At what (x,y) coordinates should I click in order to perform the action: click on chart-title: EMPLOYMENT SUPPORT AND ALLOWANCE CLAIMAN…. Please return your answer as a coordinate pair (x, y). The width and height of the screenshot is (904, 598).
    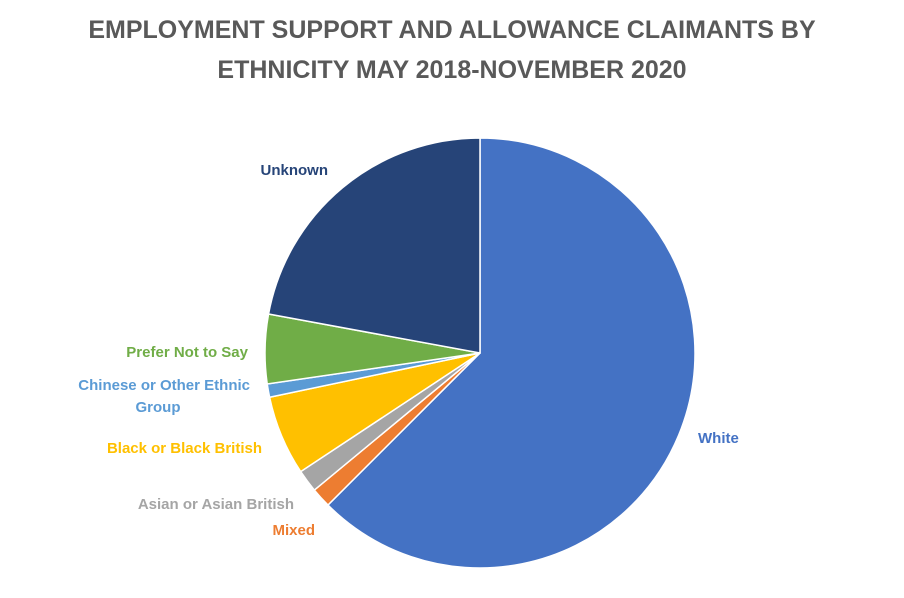
    Looking at the image, I should click on (452, 50).